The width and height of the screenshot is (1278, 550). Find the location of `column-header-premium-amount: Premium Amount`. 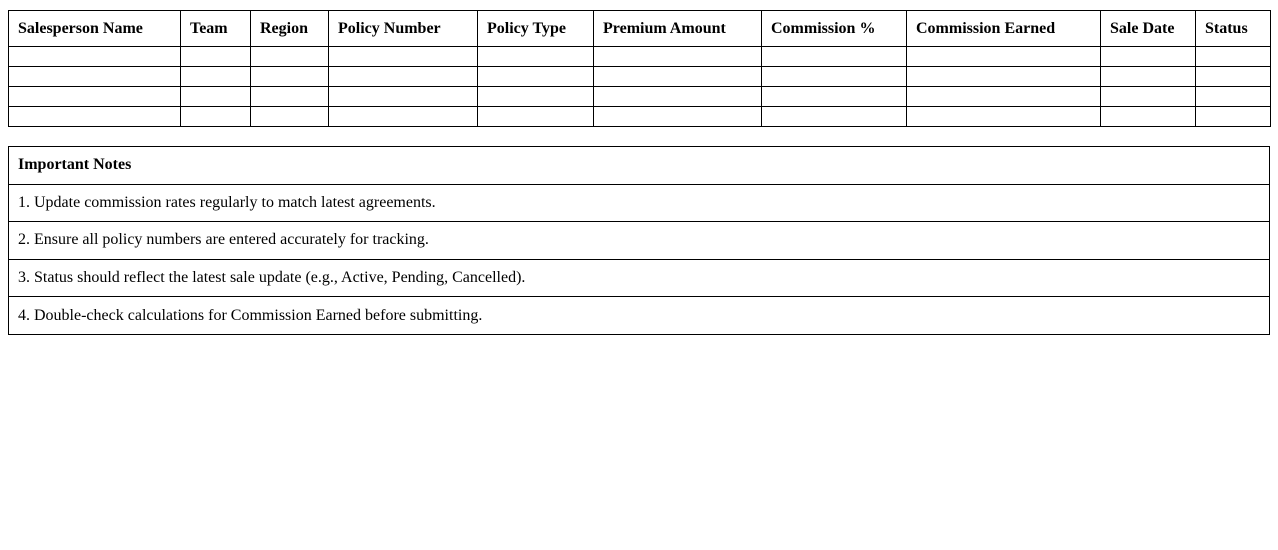

column-header-premium-amount: Premium Amount is located at coordinates (677, 28).